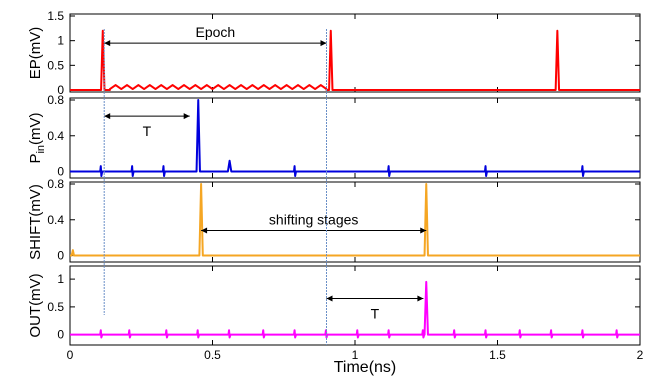  Describe the element at coordinates (55, 220) in the screenshot. I see `shift-ytick-label: 0.4` at that location.